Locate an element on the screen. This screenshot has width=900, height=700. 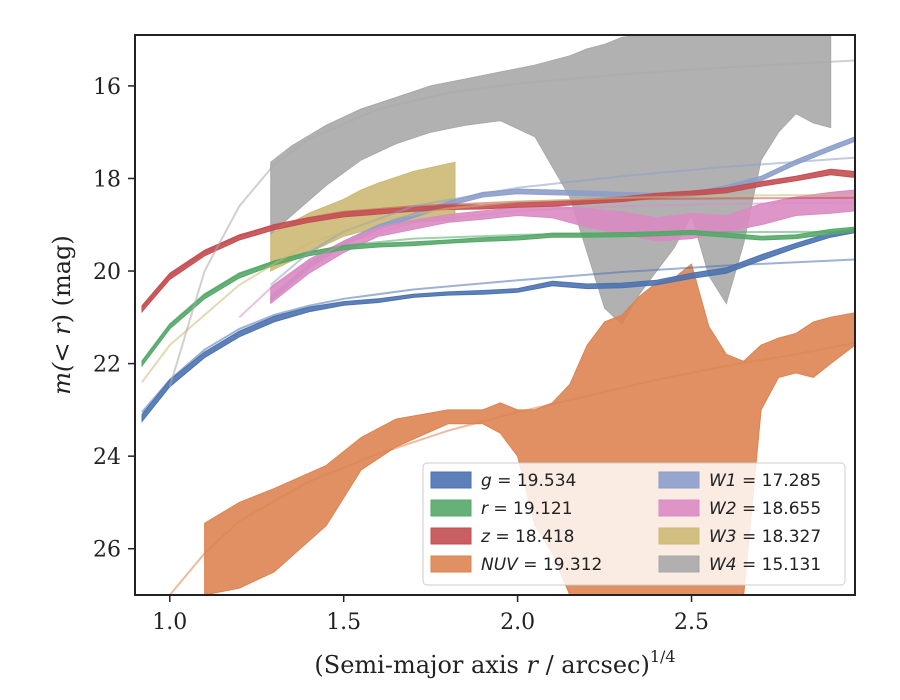
legend-label-w2: W2 = 18.655 is located at coordinates (765, 509).